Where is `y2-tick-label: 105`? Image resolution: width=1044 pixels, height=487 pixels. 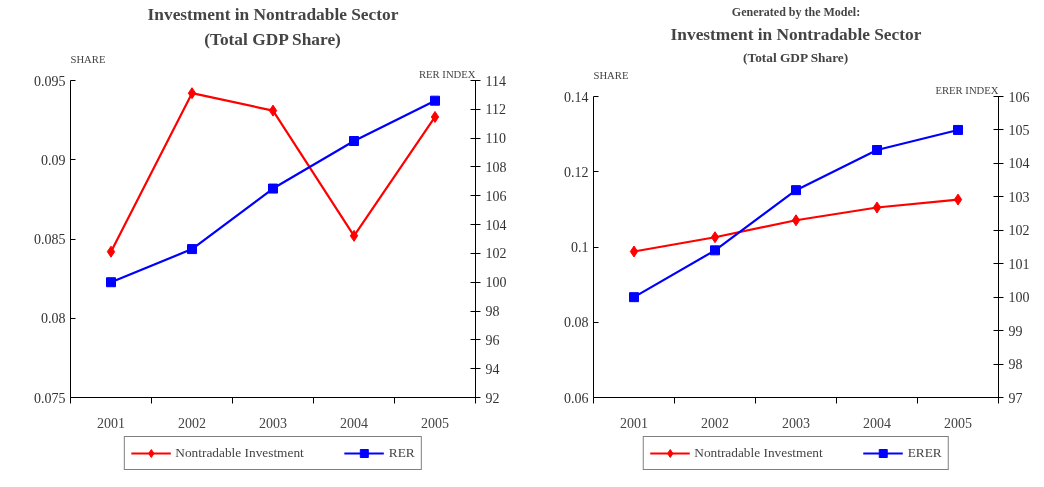 y2-tick-label: 105 is located at coordinates (1019, 130).